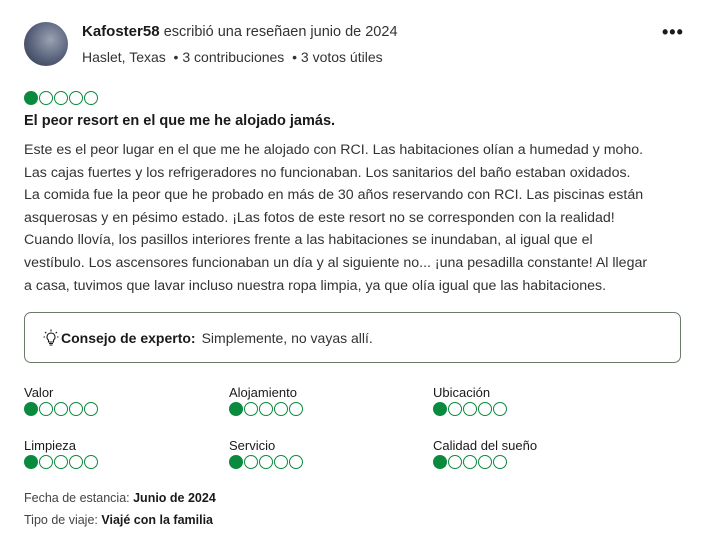  What do you see at coordinates (39, 392) in the screenshot?
I see `subrating-label: Valor` at bounding box center [39, 392].